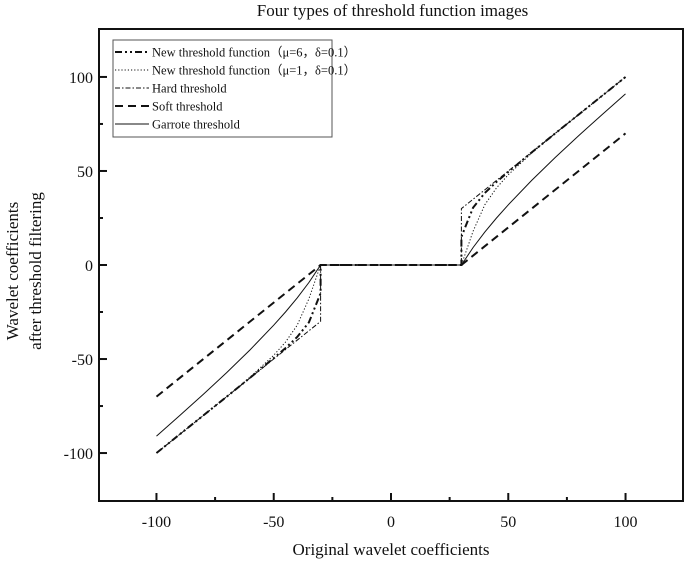 This screenshot has width=685, height=567. What do you see at coordinates (85, 172) in the screenshot?
I see `y-tick-label: 50` at bounding box center [85, 172].